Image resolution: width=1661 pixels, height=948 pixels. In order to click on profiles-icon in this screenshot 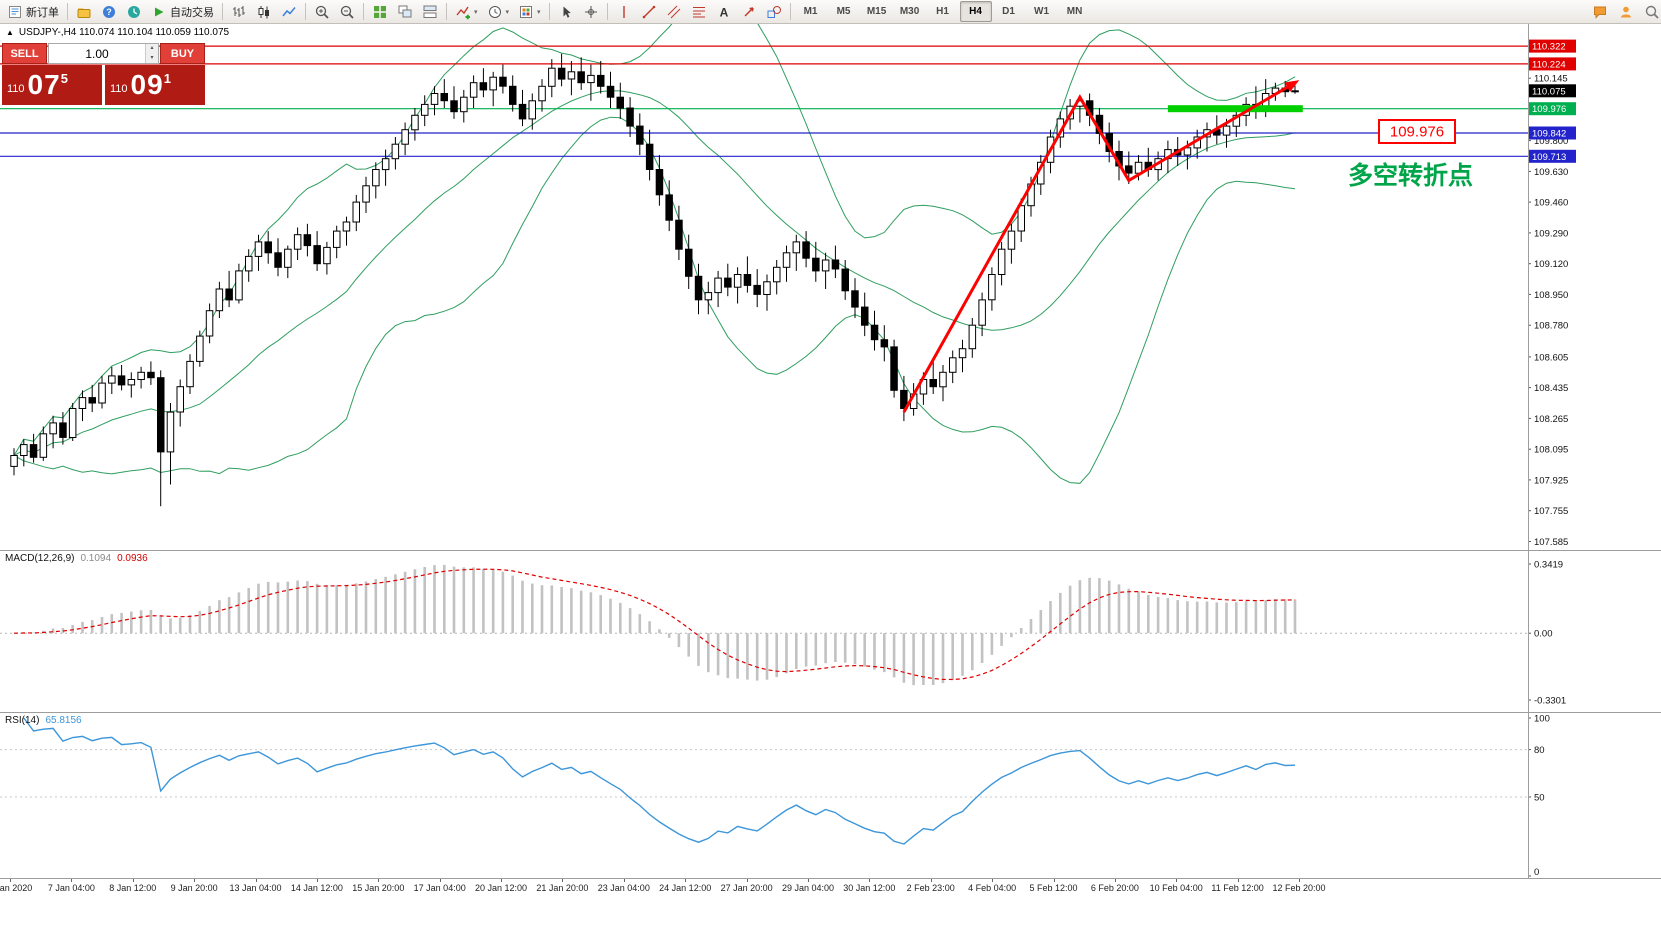, I will do `click(84, 12)`.